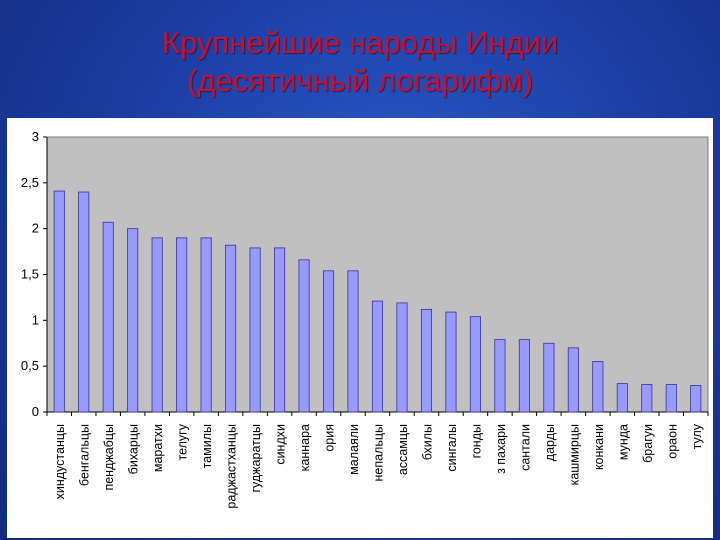 The image size is (720, 540). What do you see at coordinates (525, 447) in the screenshot?
I see `x-tick-label: сантали` at bounding box center [525, 447].